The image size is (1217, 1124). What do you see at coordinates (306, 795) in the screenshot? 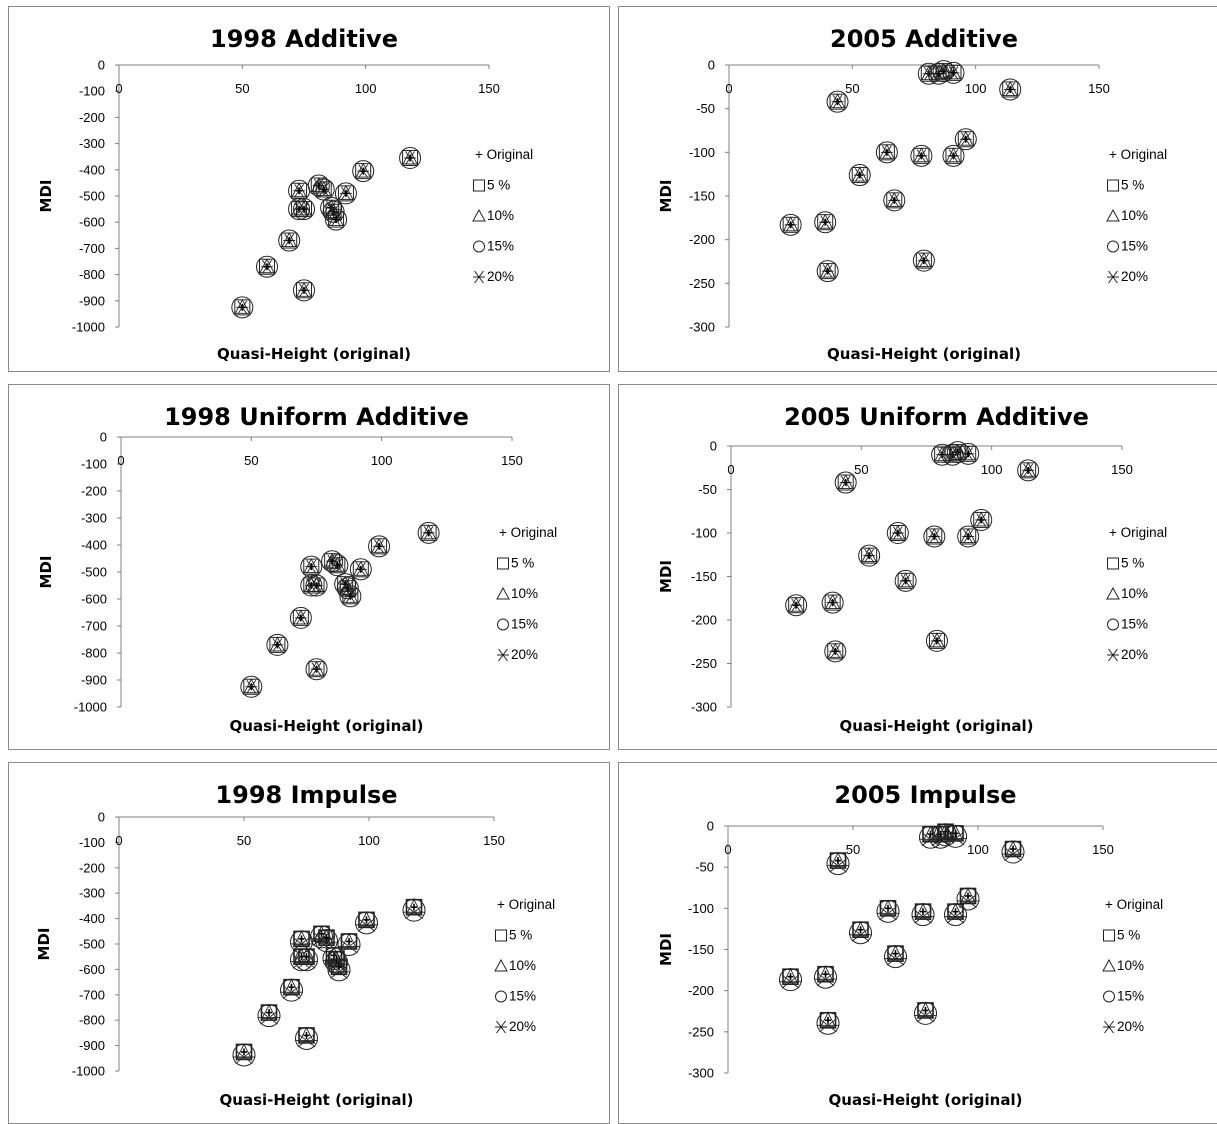
I see `chart-title: 1998 Impulse` at bounding box center [306, 795].